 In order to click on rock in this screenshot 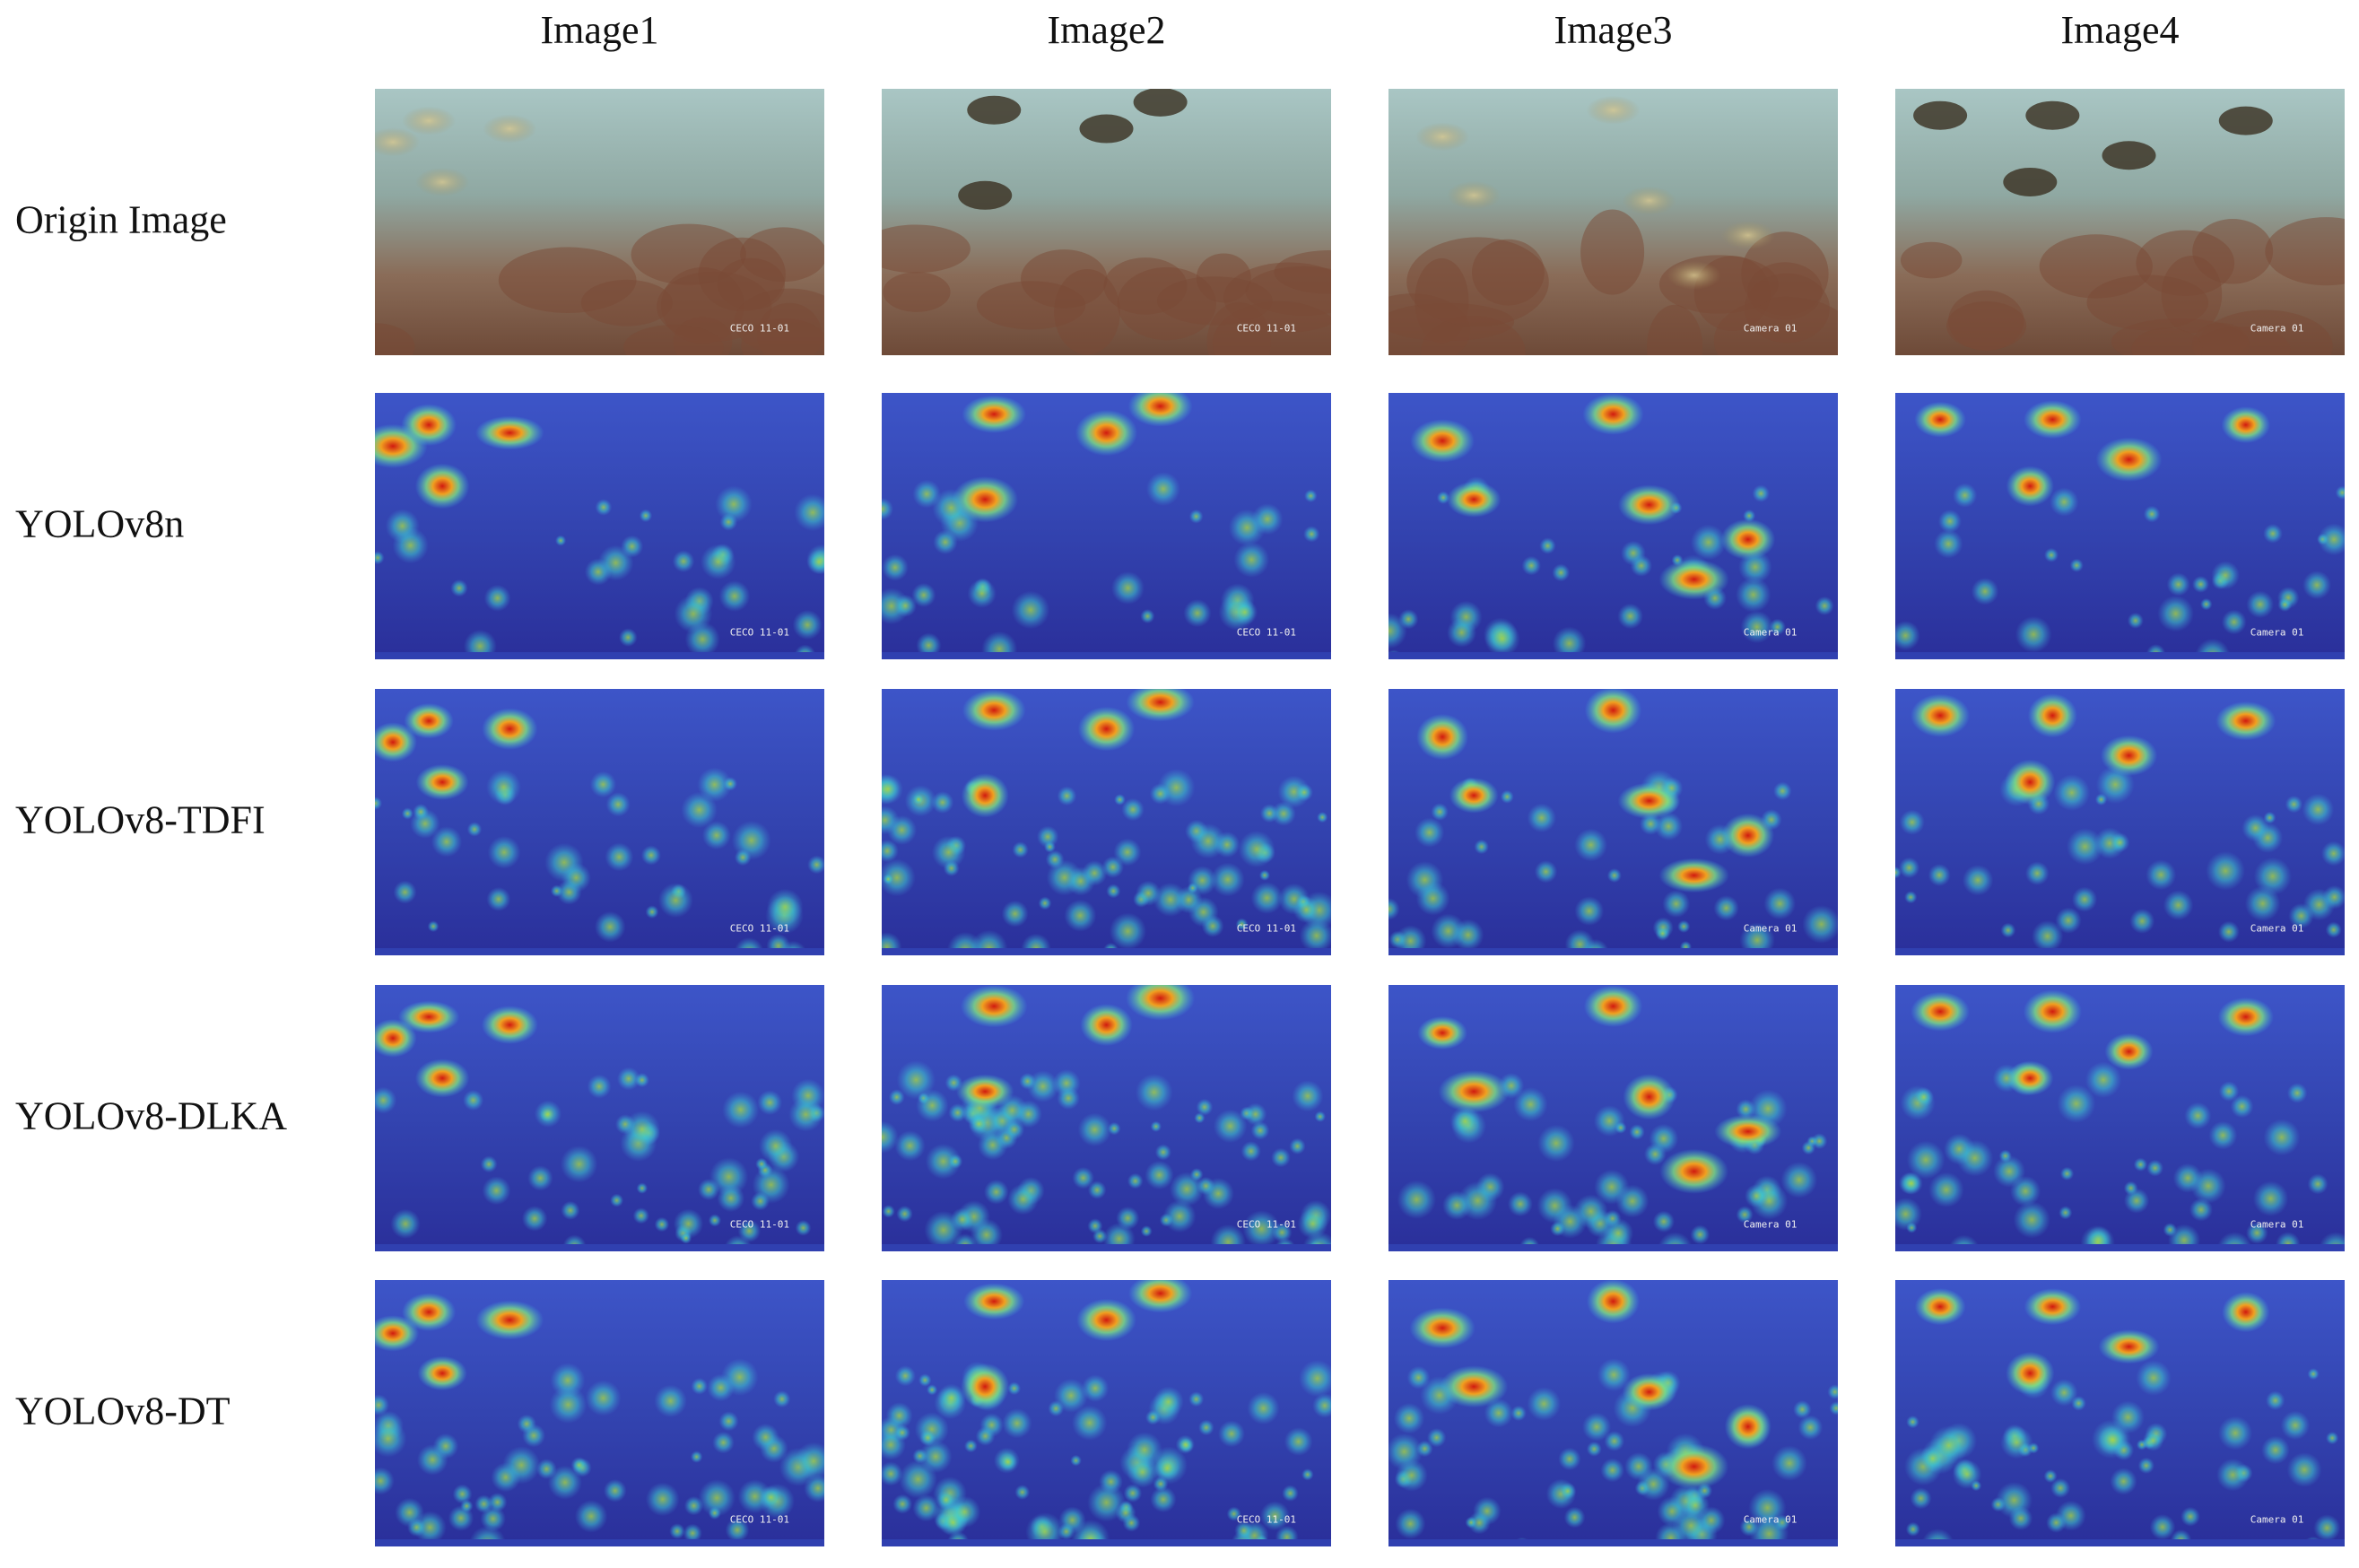, I will do `click(782, 255)`.